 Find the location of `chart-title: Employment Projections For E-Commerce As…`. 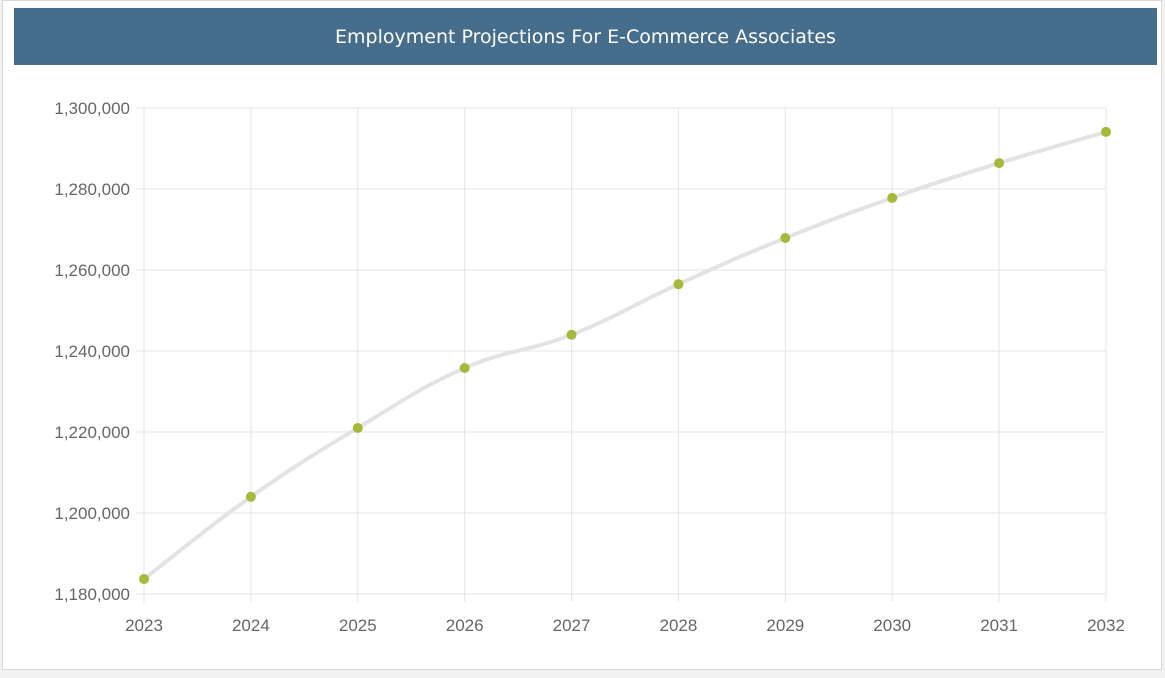

chart-title: Employment Projections For E-Commerce As… is located at coordinates (585, 36).